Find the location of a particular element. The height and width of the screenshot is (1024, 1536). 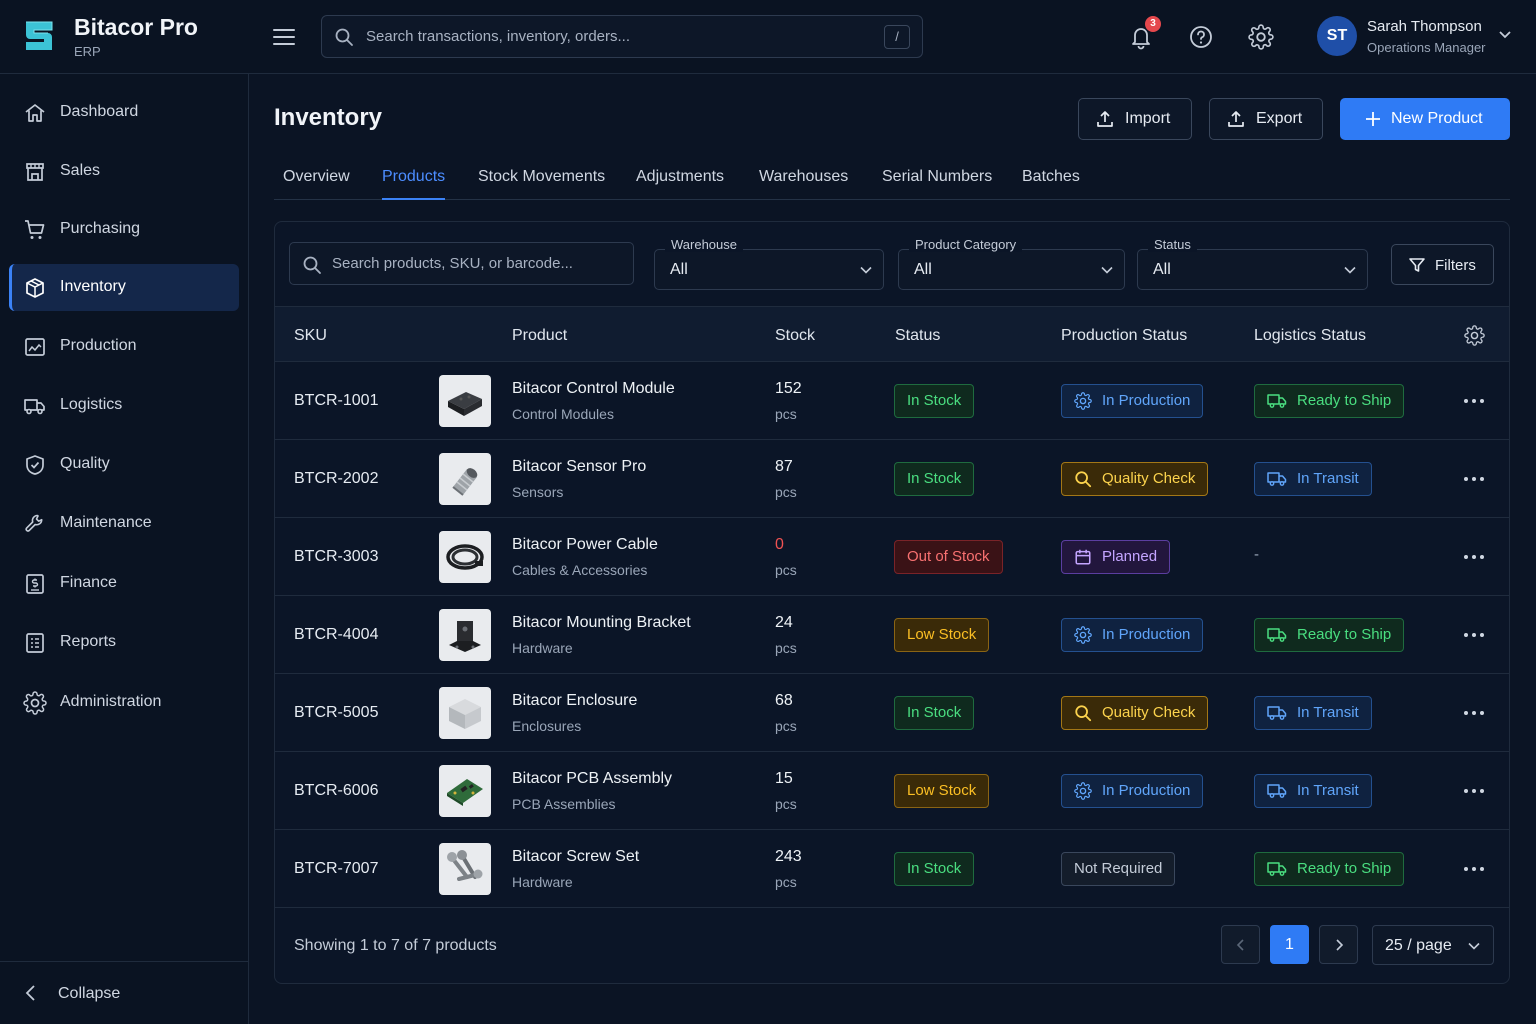

product-name: Bitacor PCB Assembly is located at coordinates (592, 778).